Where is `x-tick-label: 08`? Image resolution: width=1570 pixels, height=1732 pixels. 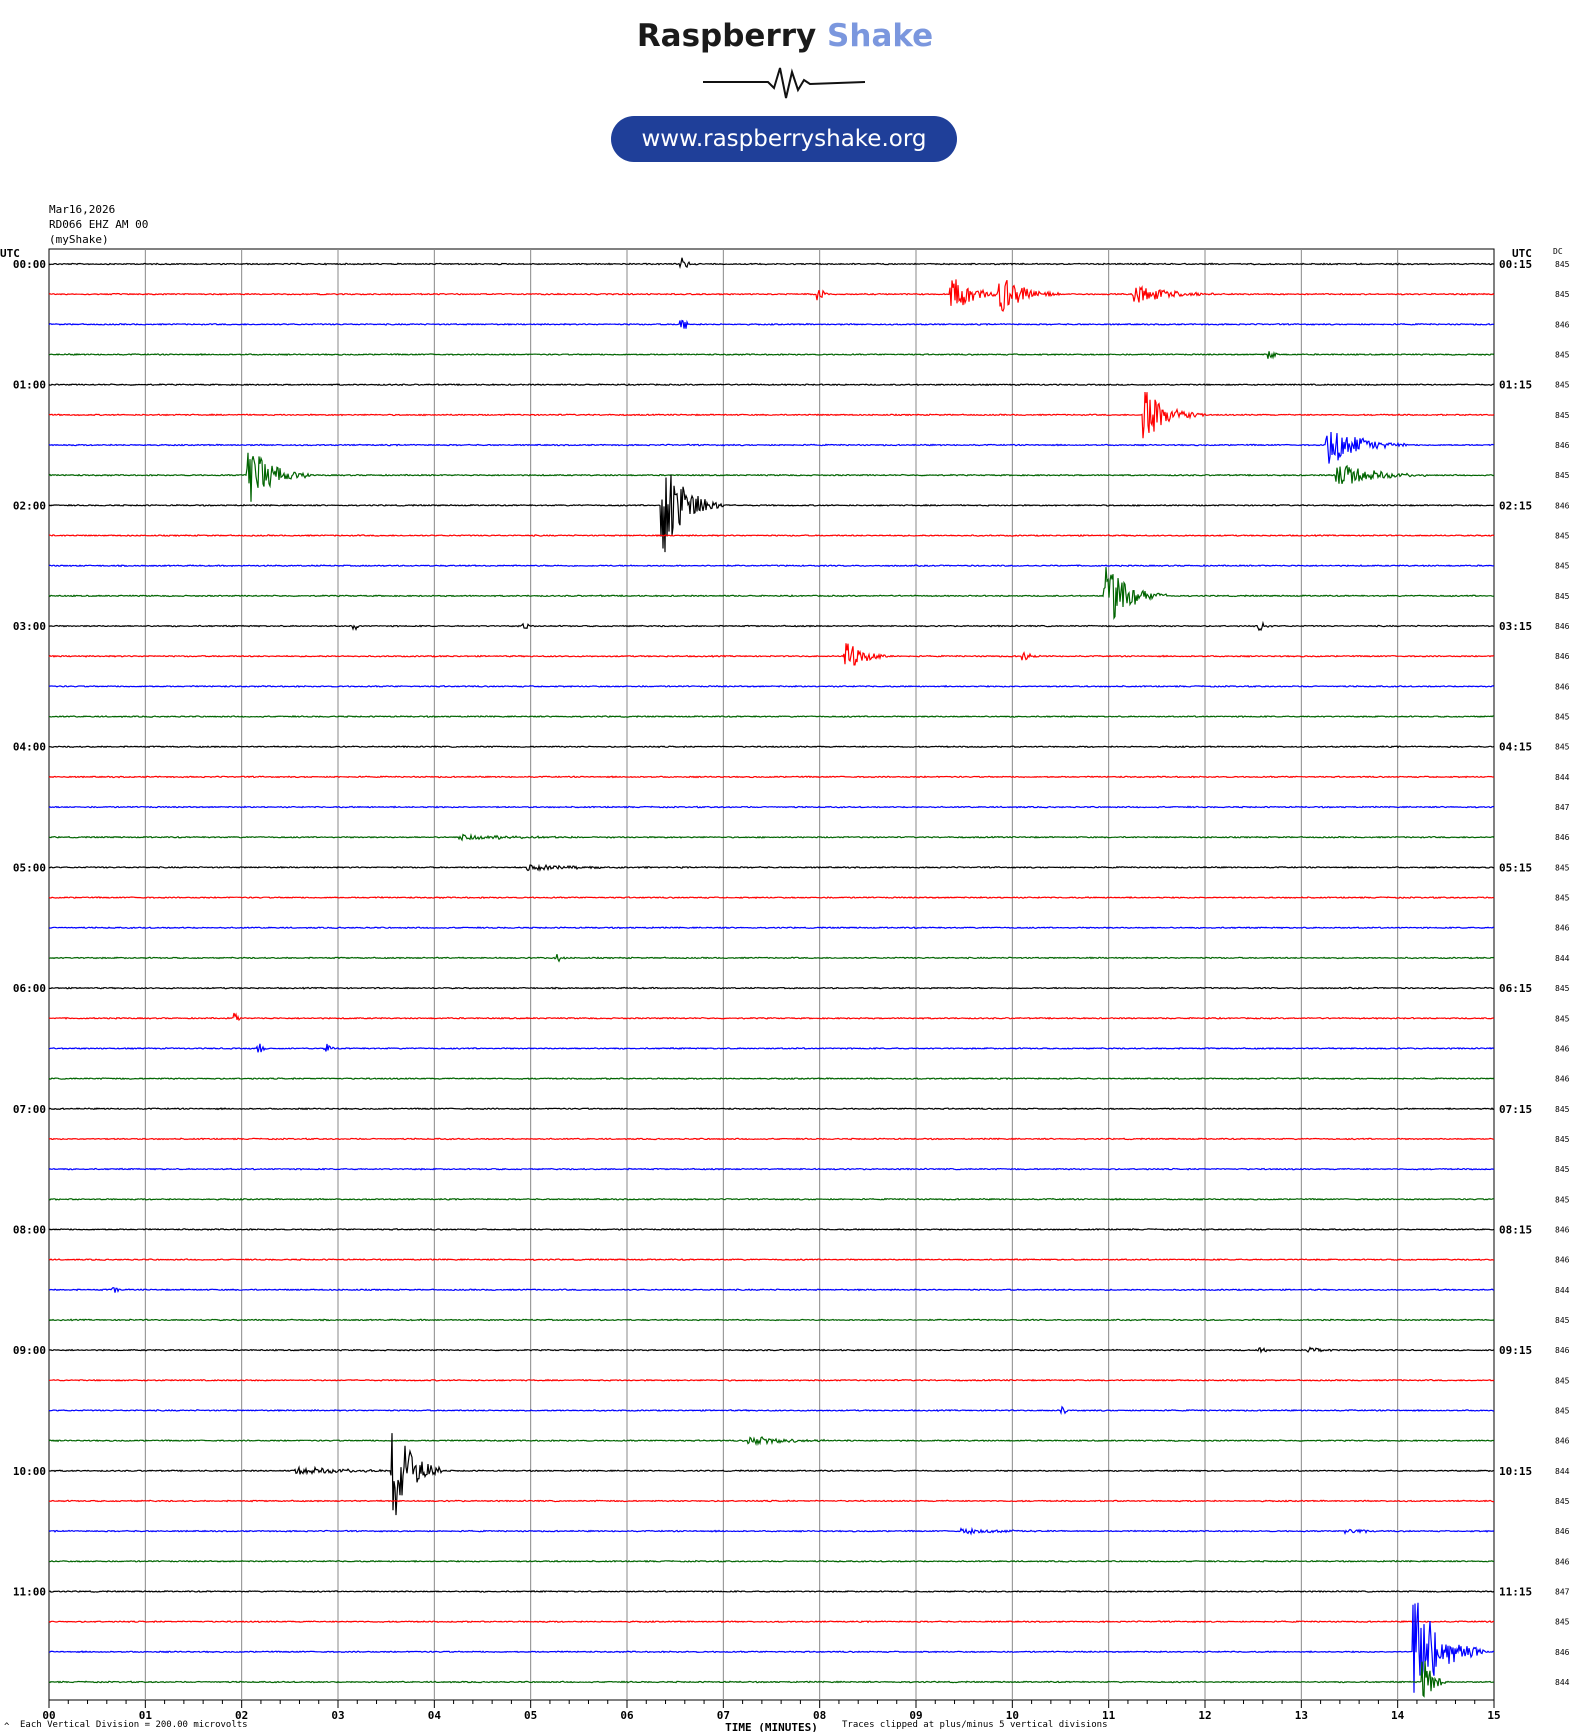 x-tick-label: 08 is located at coordinates (819, 1715).